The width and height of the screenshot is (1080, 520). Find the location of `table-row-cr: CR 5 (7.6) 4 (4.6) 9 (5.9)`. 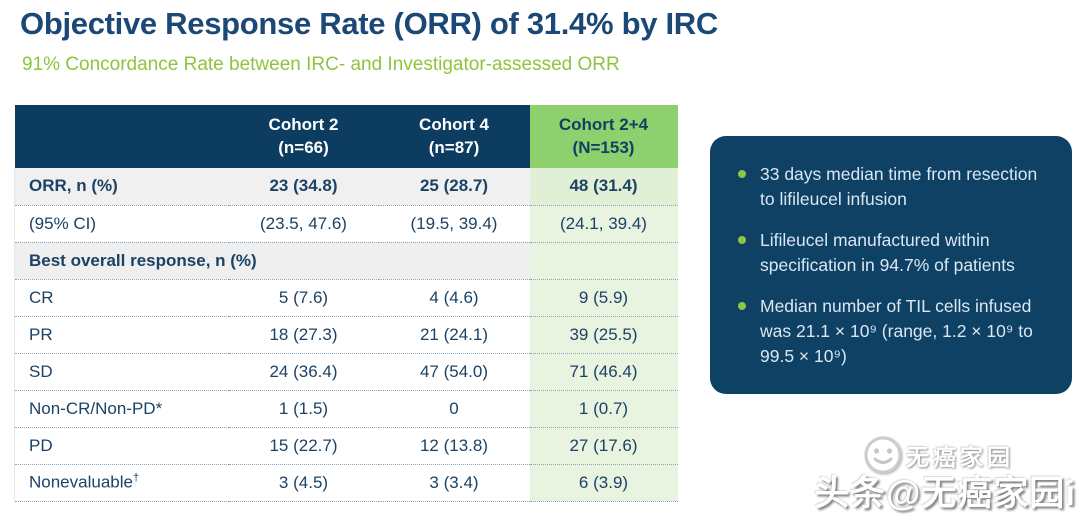

table-row-cr: CR 5 (7.6) 4 (4.6) 9 (5.9) is located at coordinates (346, 297).